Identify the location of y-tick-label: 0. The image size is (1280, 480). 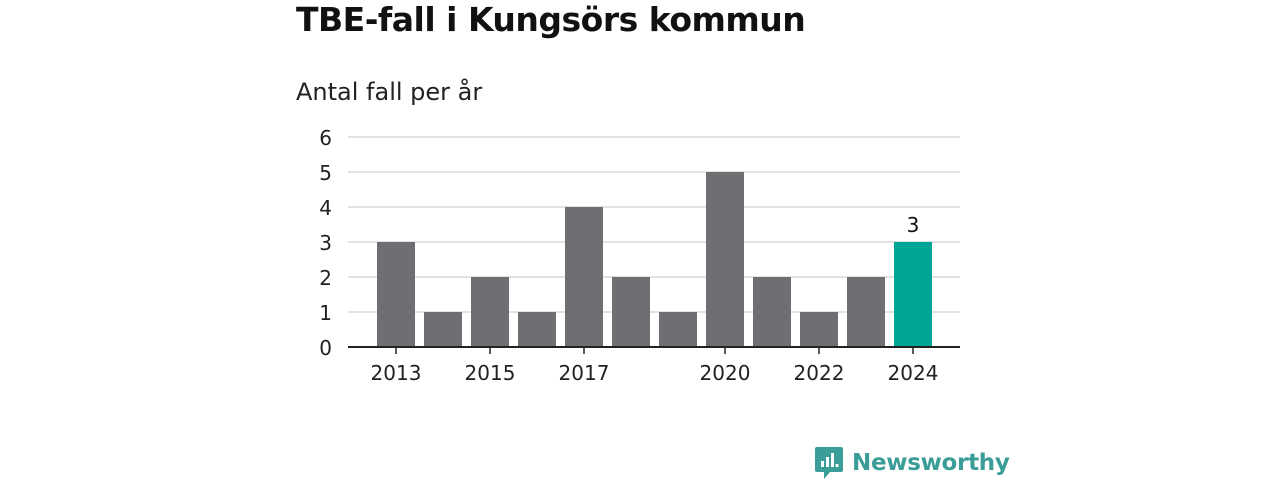
(325, 348).